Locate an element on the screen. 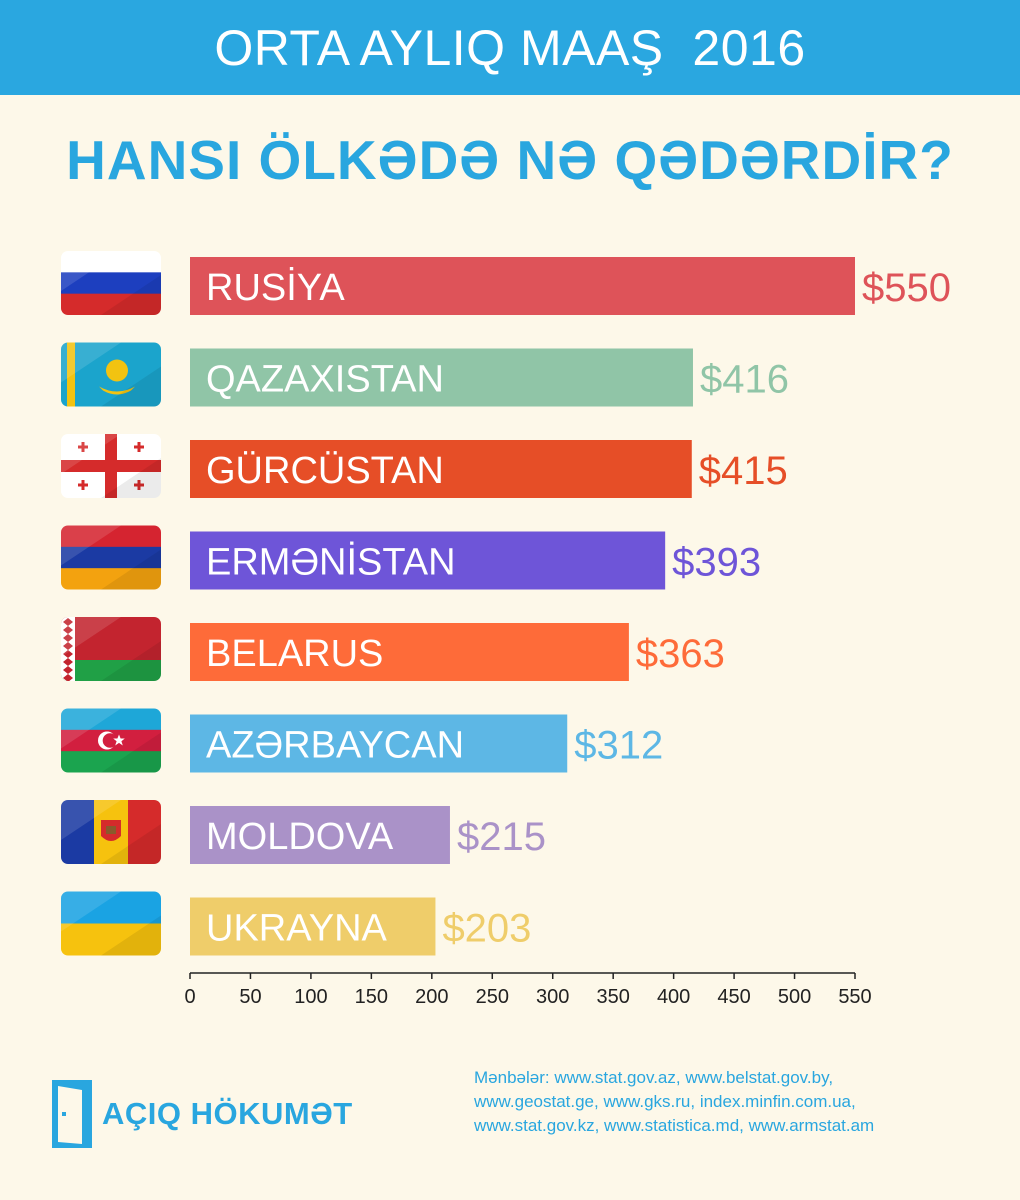  bar-value-label: $215 is located at coordinates (501, 837).